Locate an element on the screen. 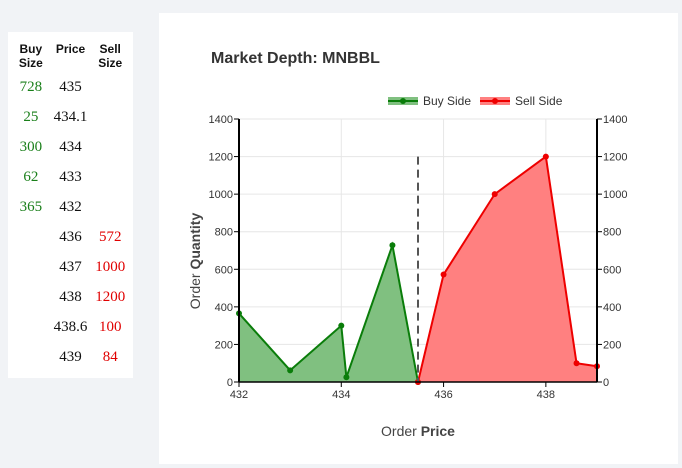 This screenshot has width=682, height=468. price-cell: 433 is located at coordinates (70, 176).